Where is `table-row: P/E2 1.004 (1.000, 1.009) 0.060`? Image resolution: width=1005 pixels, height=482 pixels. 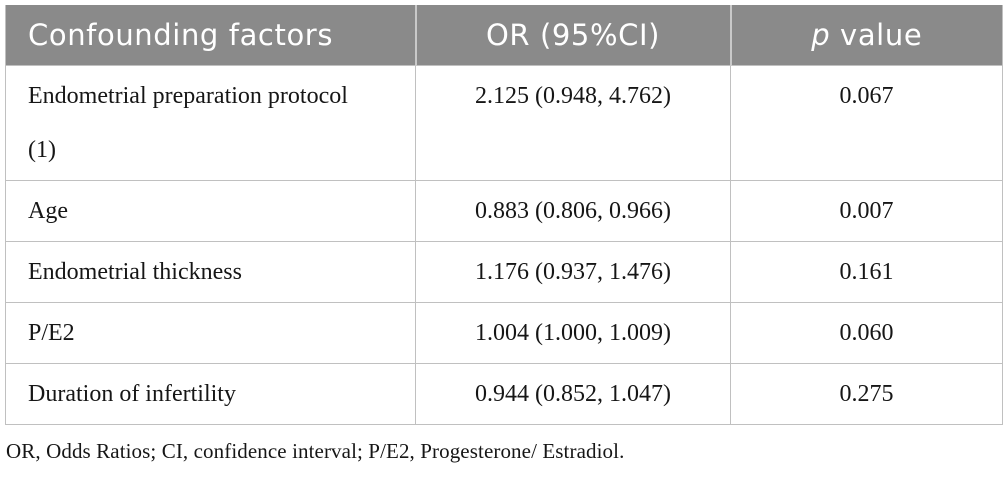
table-row: P/E2 1.004 (1.000, 1.009) 0.060 is located at coordinates (504, 333).